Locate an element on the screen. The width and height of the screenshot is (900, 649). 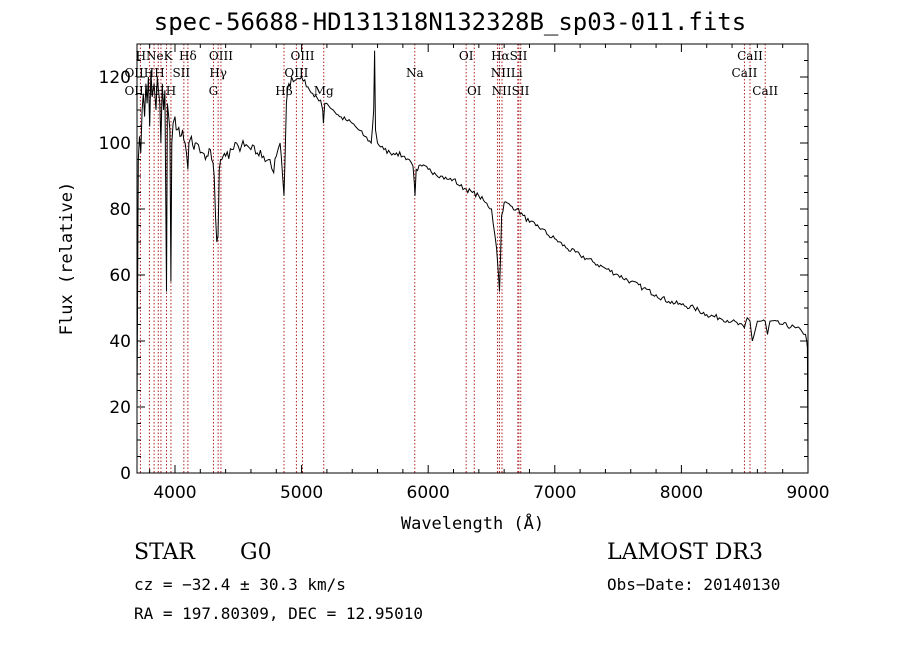
x-tick-label: 8000 is located at coordinates (681, 493).